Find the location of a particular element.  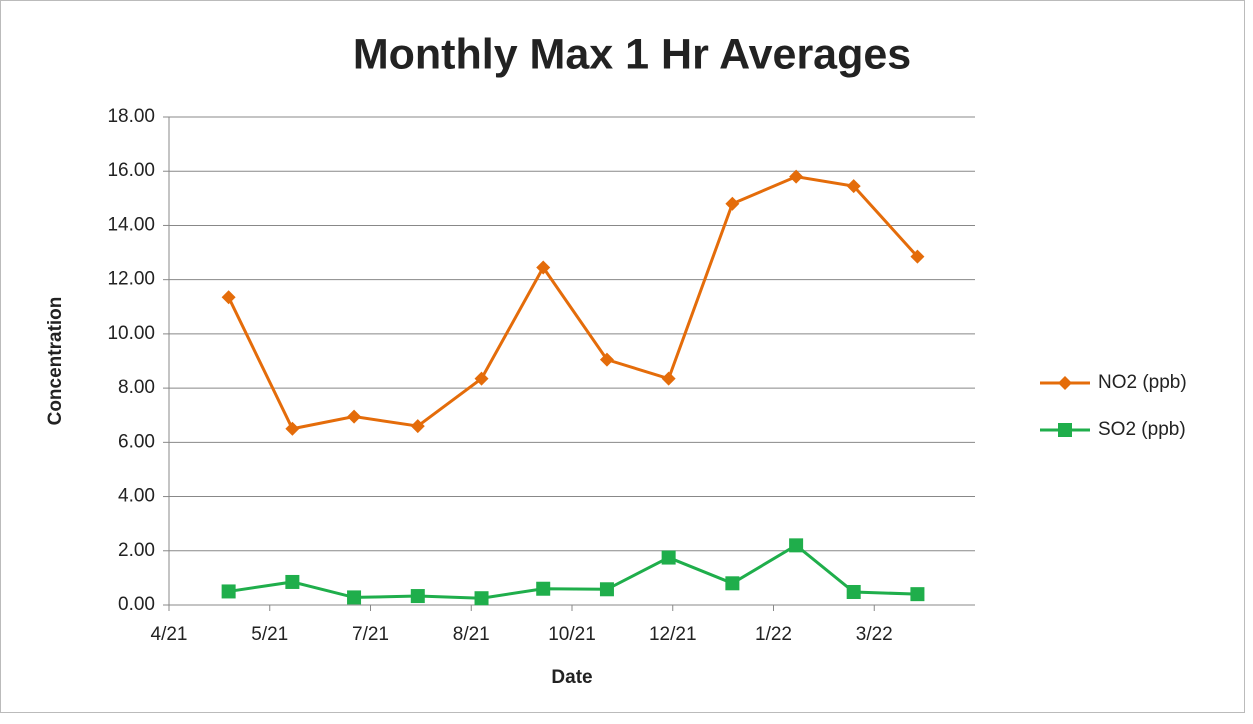

x-tick-label: 8/21 is located at coordinates (471, 634).